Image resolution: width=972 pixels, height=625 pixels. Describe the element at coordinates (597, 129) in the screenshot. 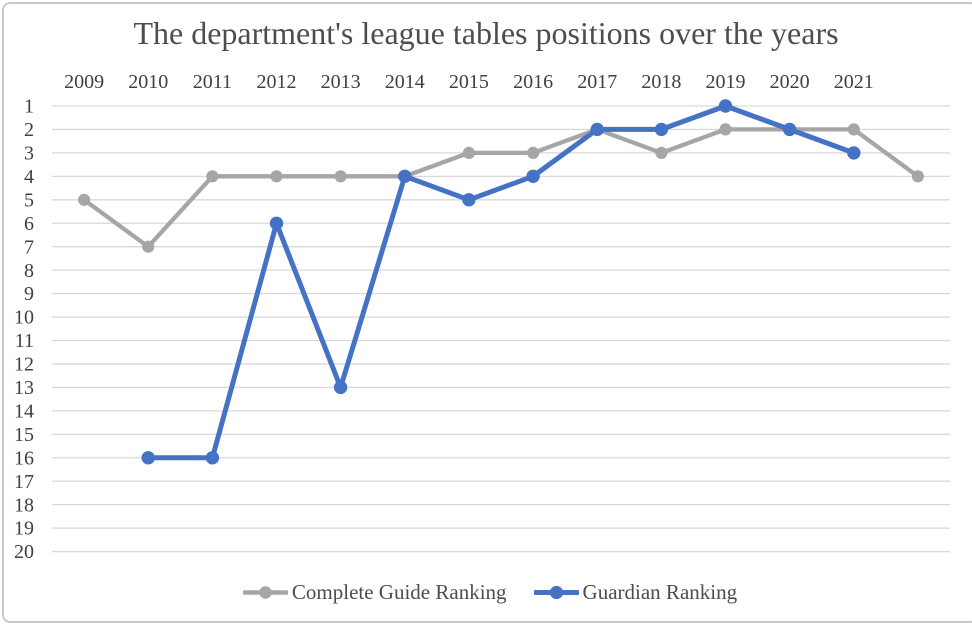

I see `data-point-guardian-ranking-2017` at that location.